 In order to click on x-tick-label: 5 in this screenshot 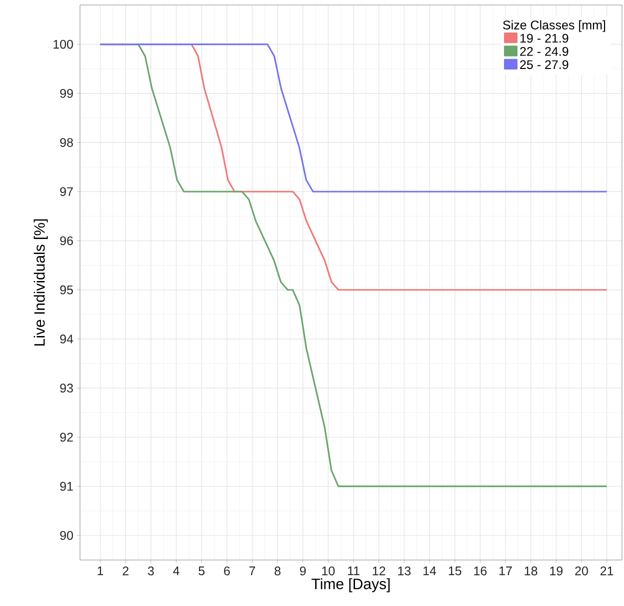, I will do `click(201, 571)`.